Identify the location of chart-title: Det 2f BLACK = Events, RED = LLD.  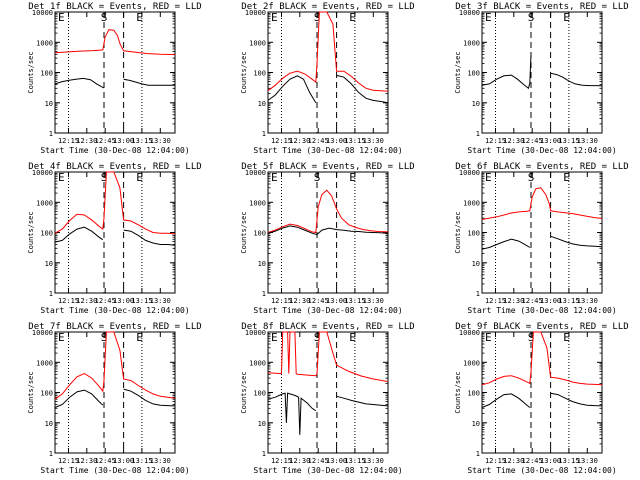
(327, 7).